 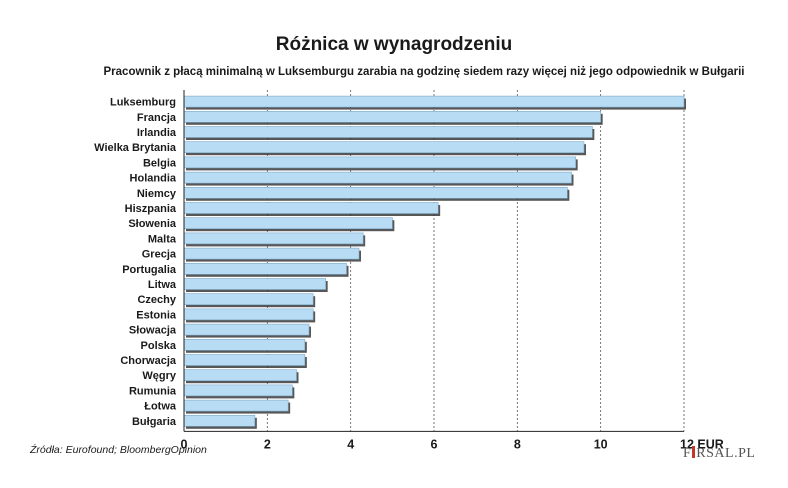 What do you see at coordinates (154, 422) in the screenshot?
I see `category-label: Bułgaria` at bounding box center [154, 422].